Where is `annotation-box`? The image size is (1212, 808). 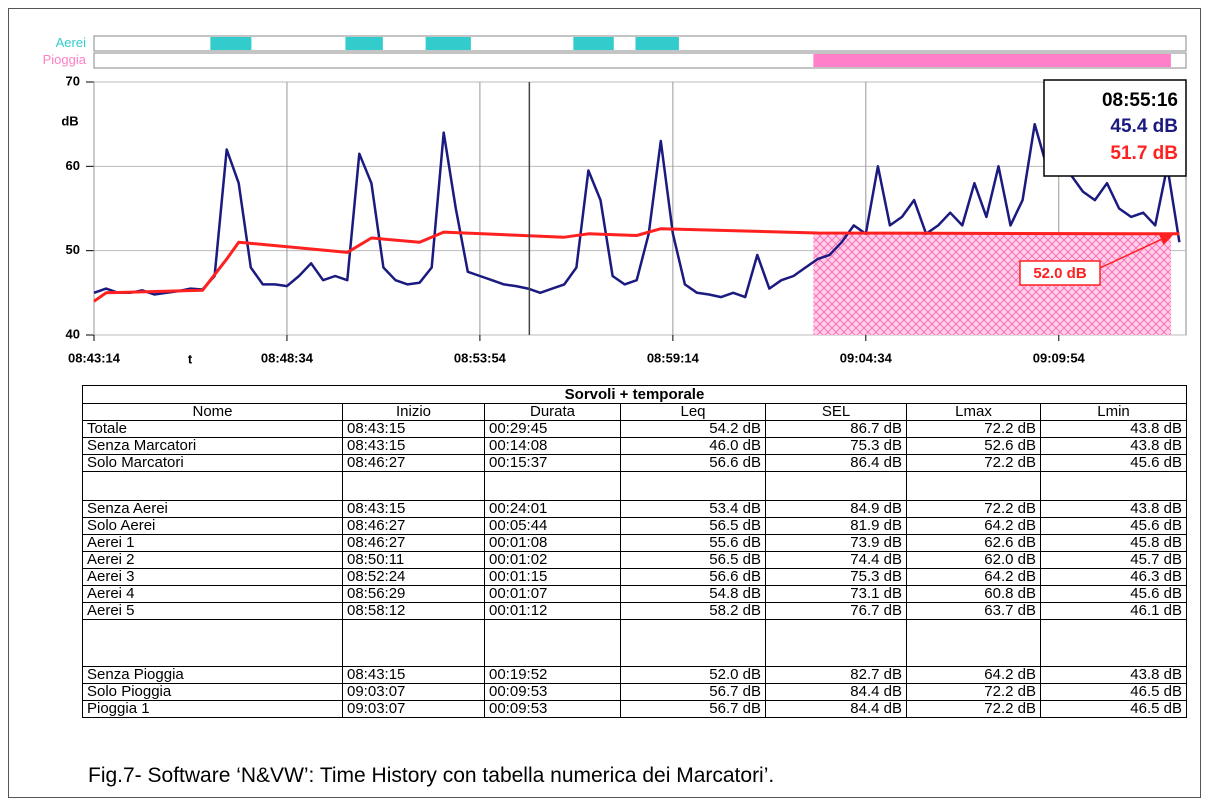
annotation-box is located at coordinates (1060, 273).